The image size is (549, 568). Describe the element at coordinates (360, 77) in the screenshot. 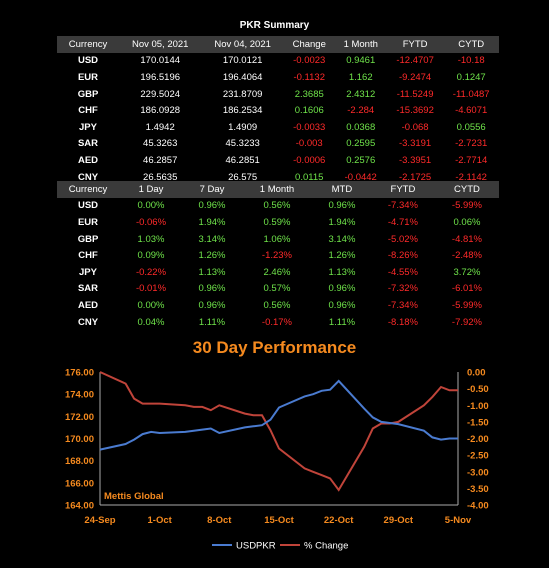

I see `summary-value-cell: 1.162` at that location.